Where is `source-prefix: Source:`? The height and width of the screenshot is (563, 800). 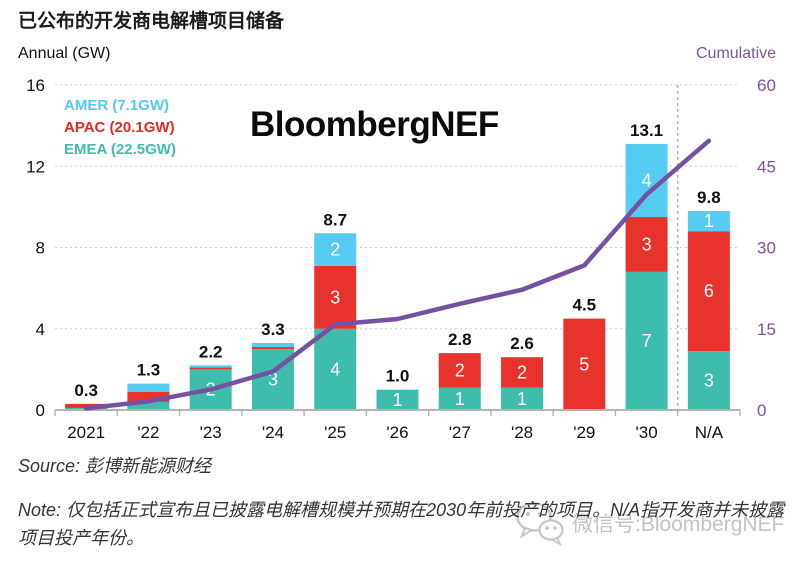 source-prefix: Source: is located at coordinates (52, 466).